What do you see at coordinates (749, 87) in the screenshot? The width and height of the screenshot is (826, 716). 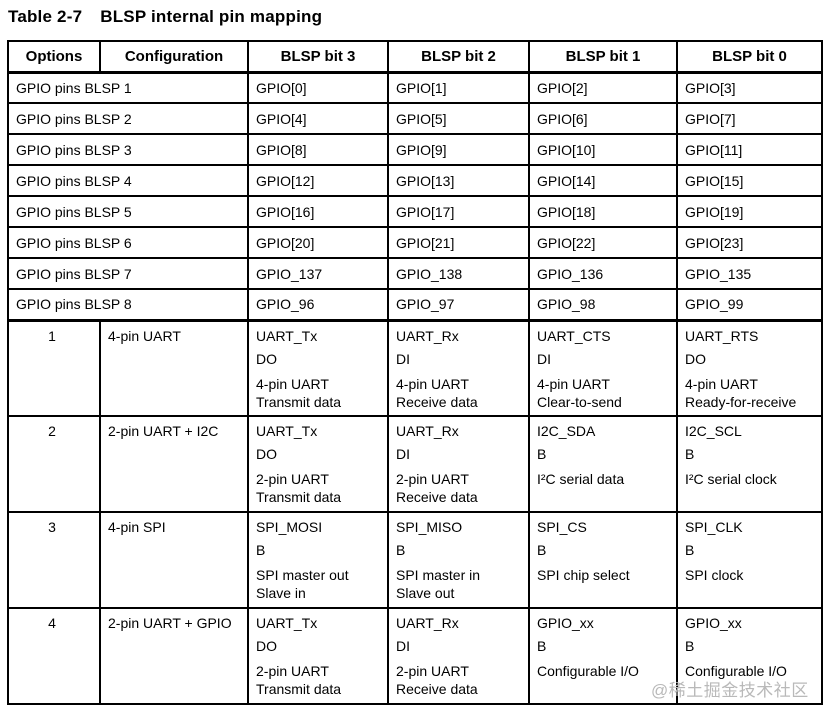 I see `gpio-pin-cell: GPIO[3]` at bounding box center [749, 87].